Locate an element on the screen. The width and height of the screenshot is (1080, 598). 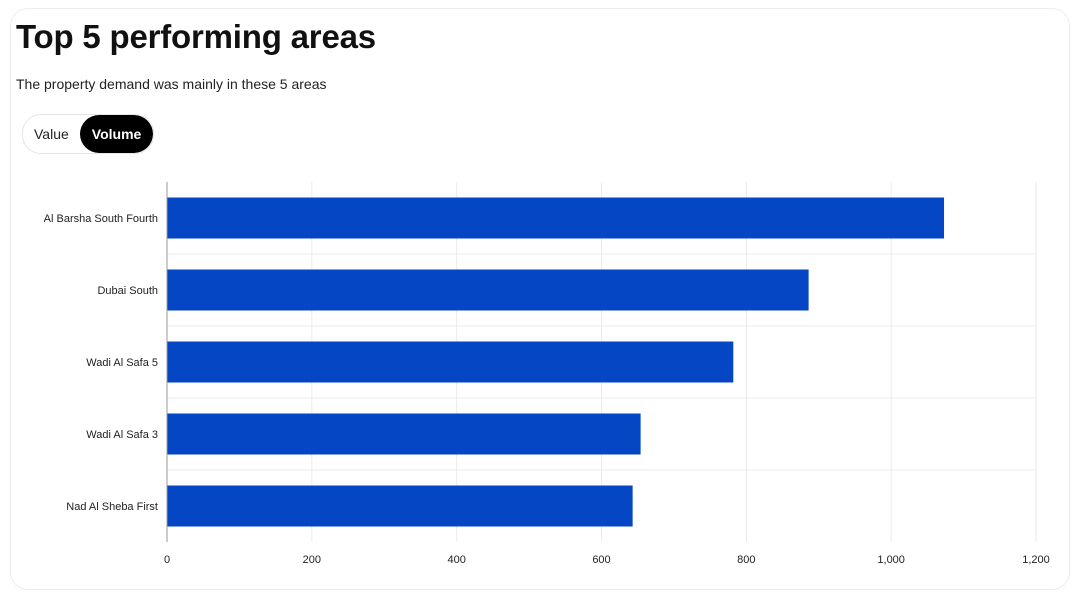
x-tick-label: 0 is located at coordinates (167, 560).